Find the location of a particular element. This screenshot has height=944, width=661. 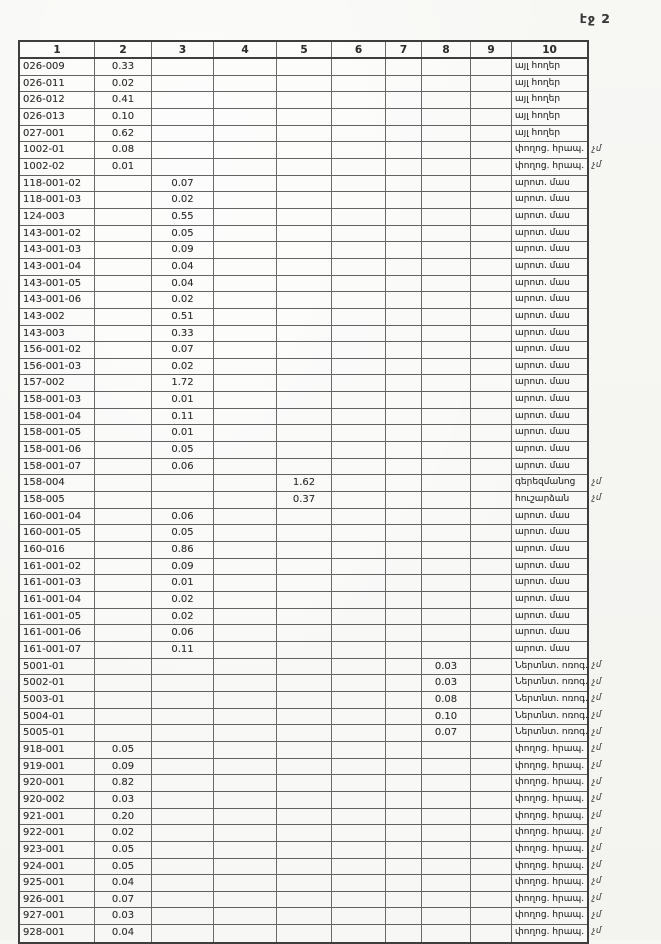

parcel-code-cell: 924-001 is located at coordinates (57, 866).